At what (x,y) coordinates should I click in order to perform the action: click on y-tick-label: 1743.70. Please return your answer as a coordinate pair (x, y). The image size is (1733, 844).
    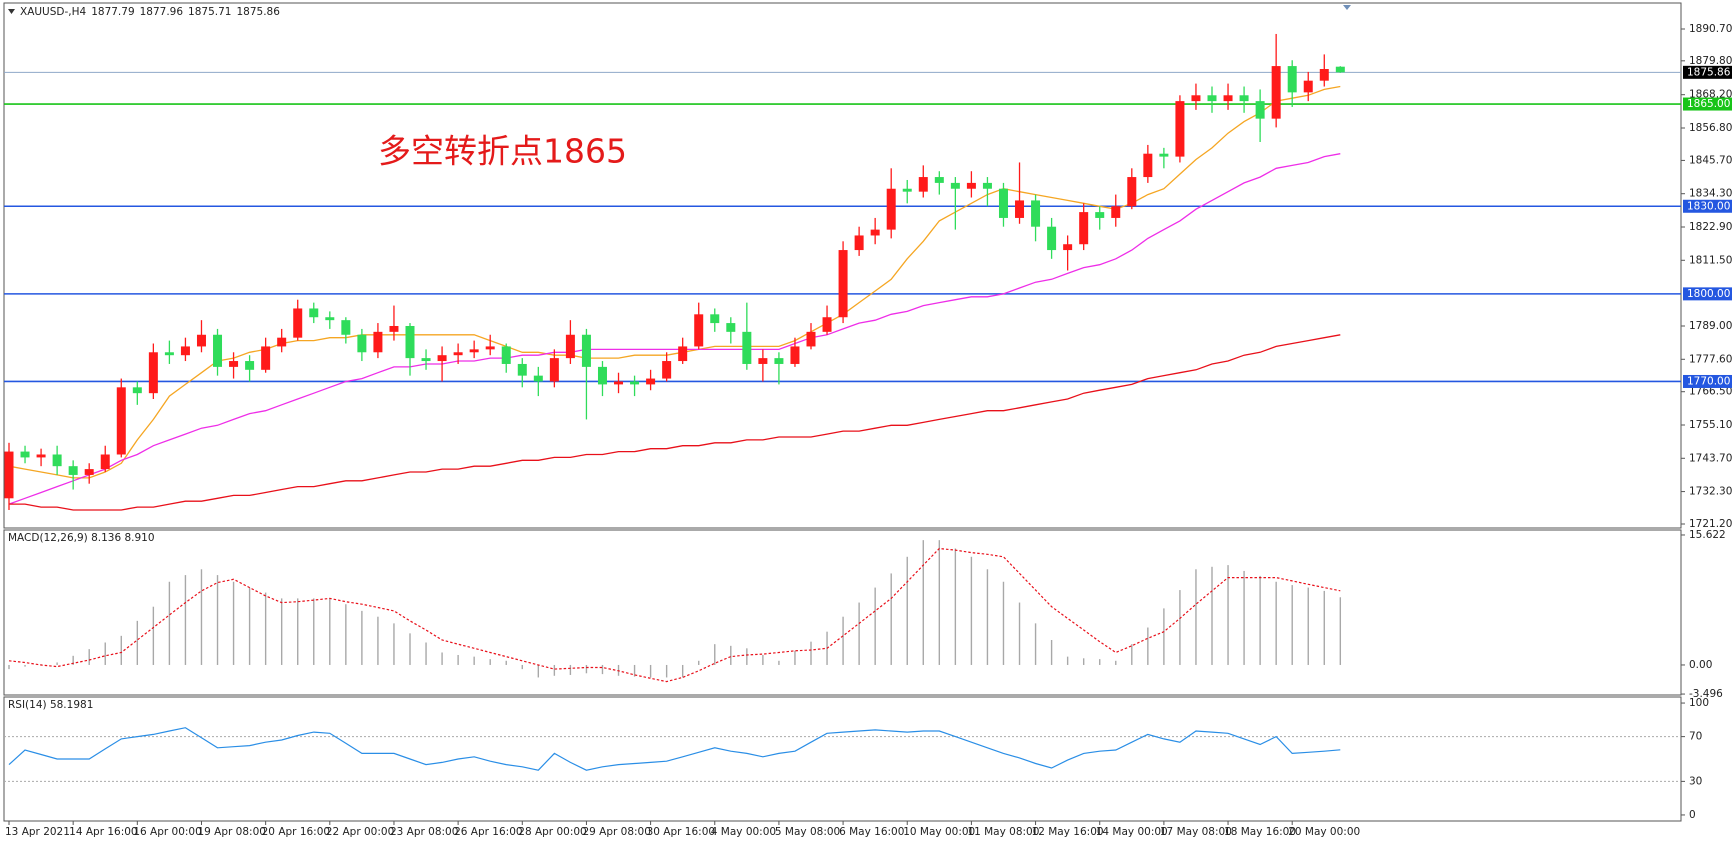
    Looking at the image, I should click on (1710, 458).